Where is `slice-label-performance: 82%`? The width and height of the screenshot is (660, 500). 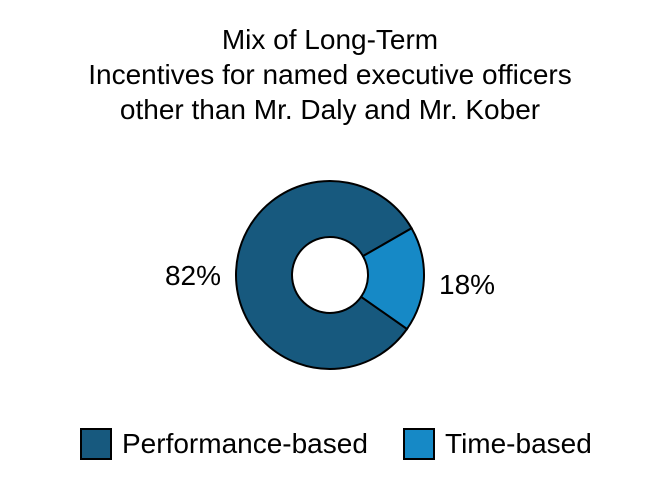 slice-label-performance: 82% is located at coordinates (192, 275).